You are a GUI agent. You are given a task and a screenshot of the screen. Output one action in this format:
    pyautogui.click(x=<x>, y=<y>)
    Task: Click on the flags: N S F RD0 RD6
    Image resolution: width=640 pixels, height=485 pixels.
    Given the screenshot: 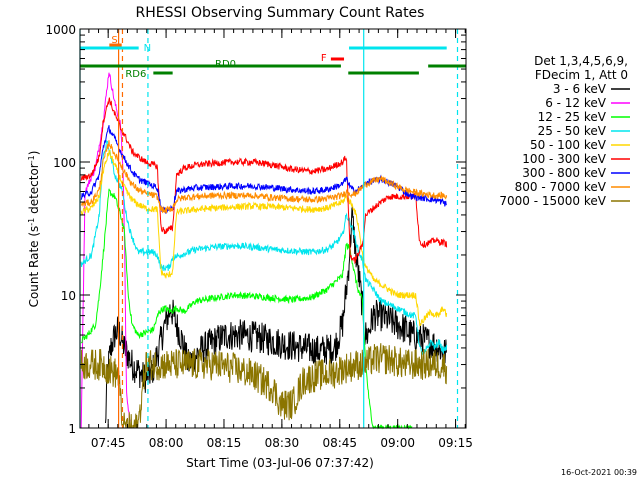 What is the action you would take?
    pyautogui.click(x=273, y=57)
    